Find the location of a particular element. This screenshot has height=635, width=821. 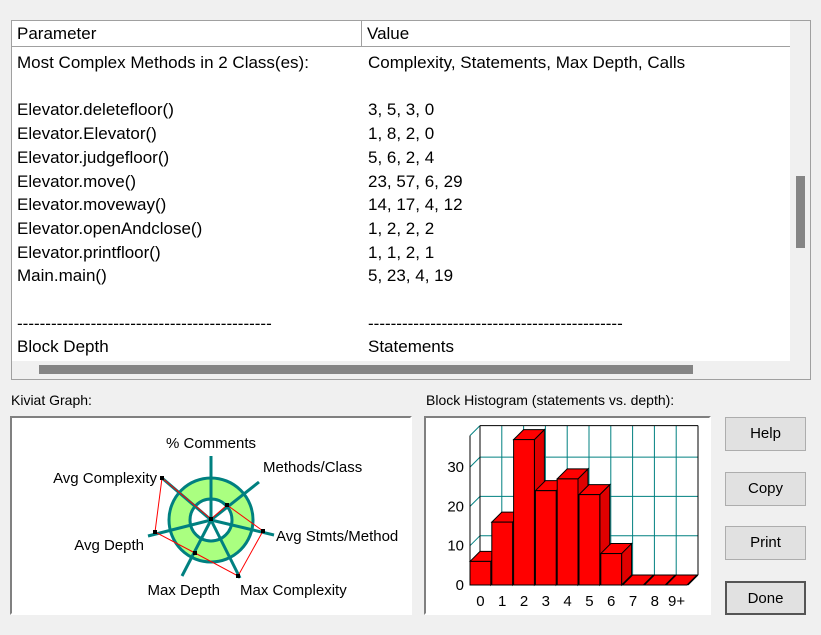

help-button: Help is located at coordinates (765, 434).